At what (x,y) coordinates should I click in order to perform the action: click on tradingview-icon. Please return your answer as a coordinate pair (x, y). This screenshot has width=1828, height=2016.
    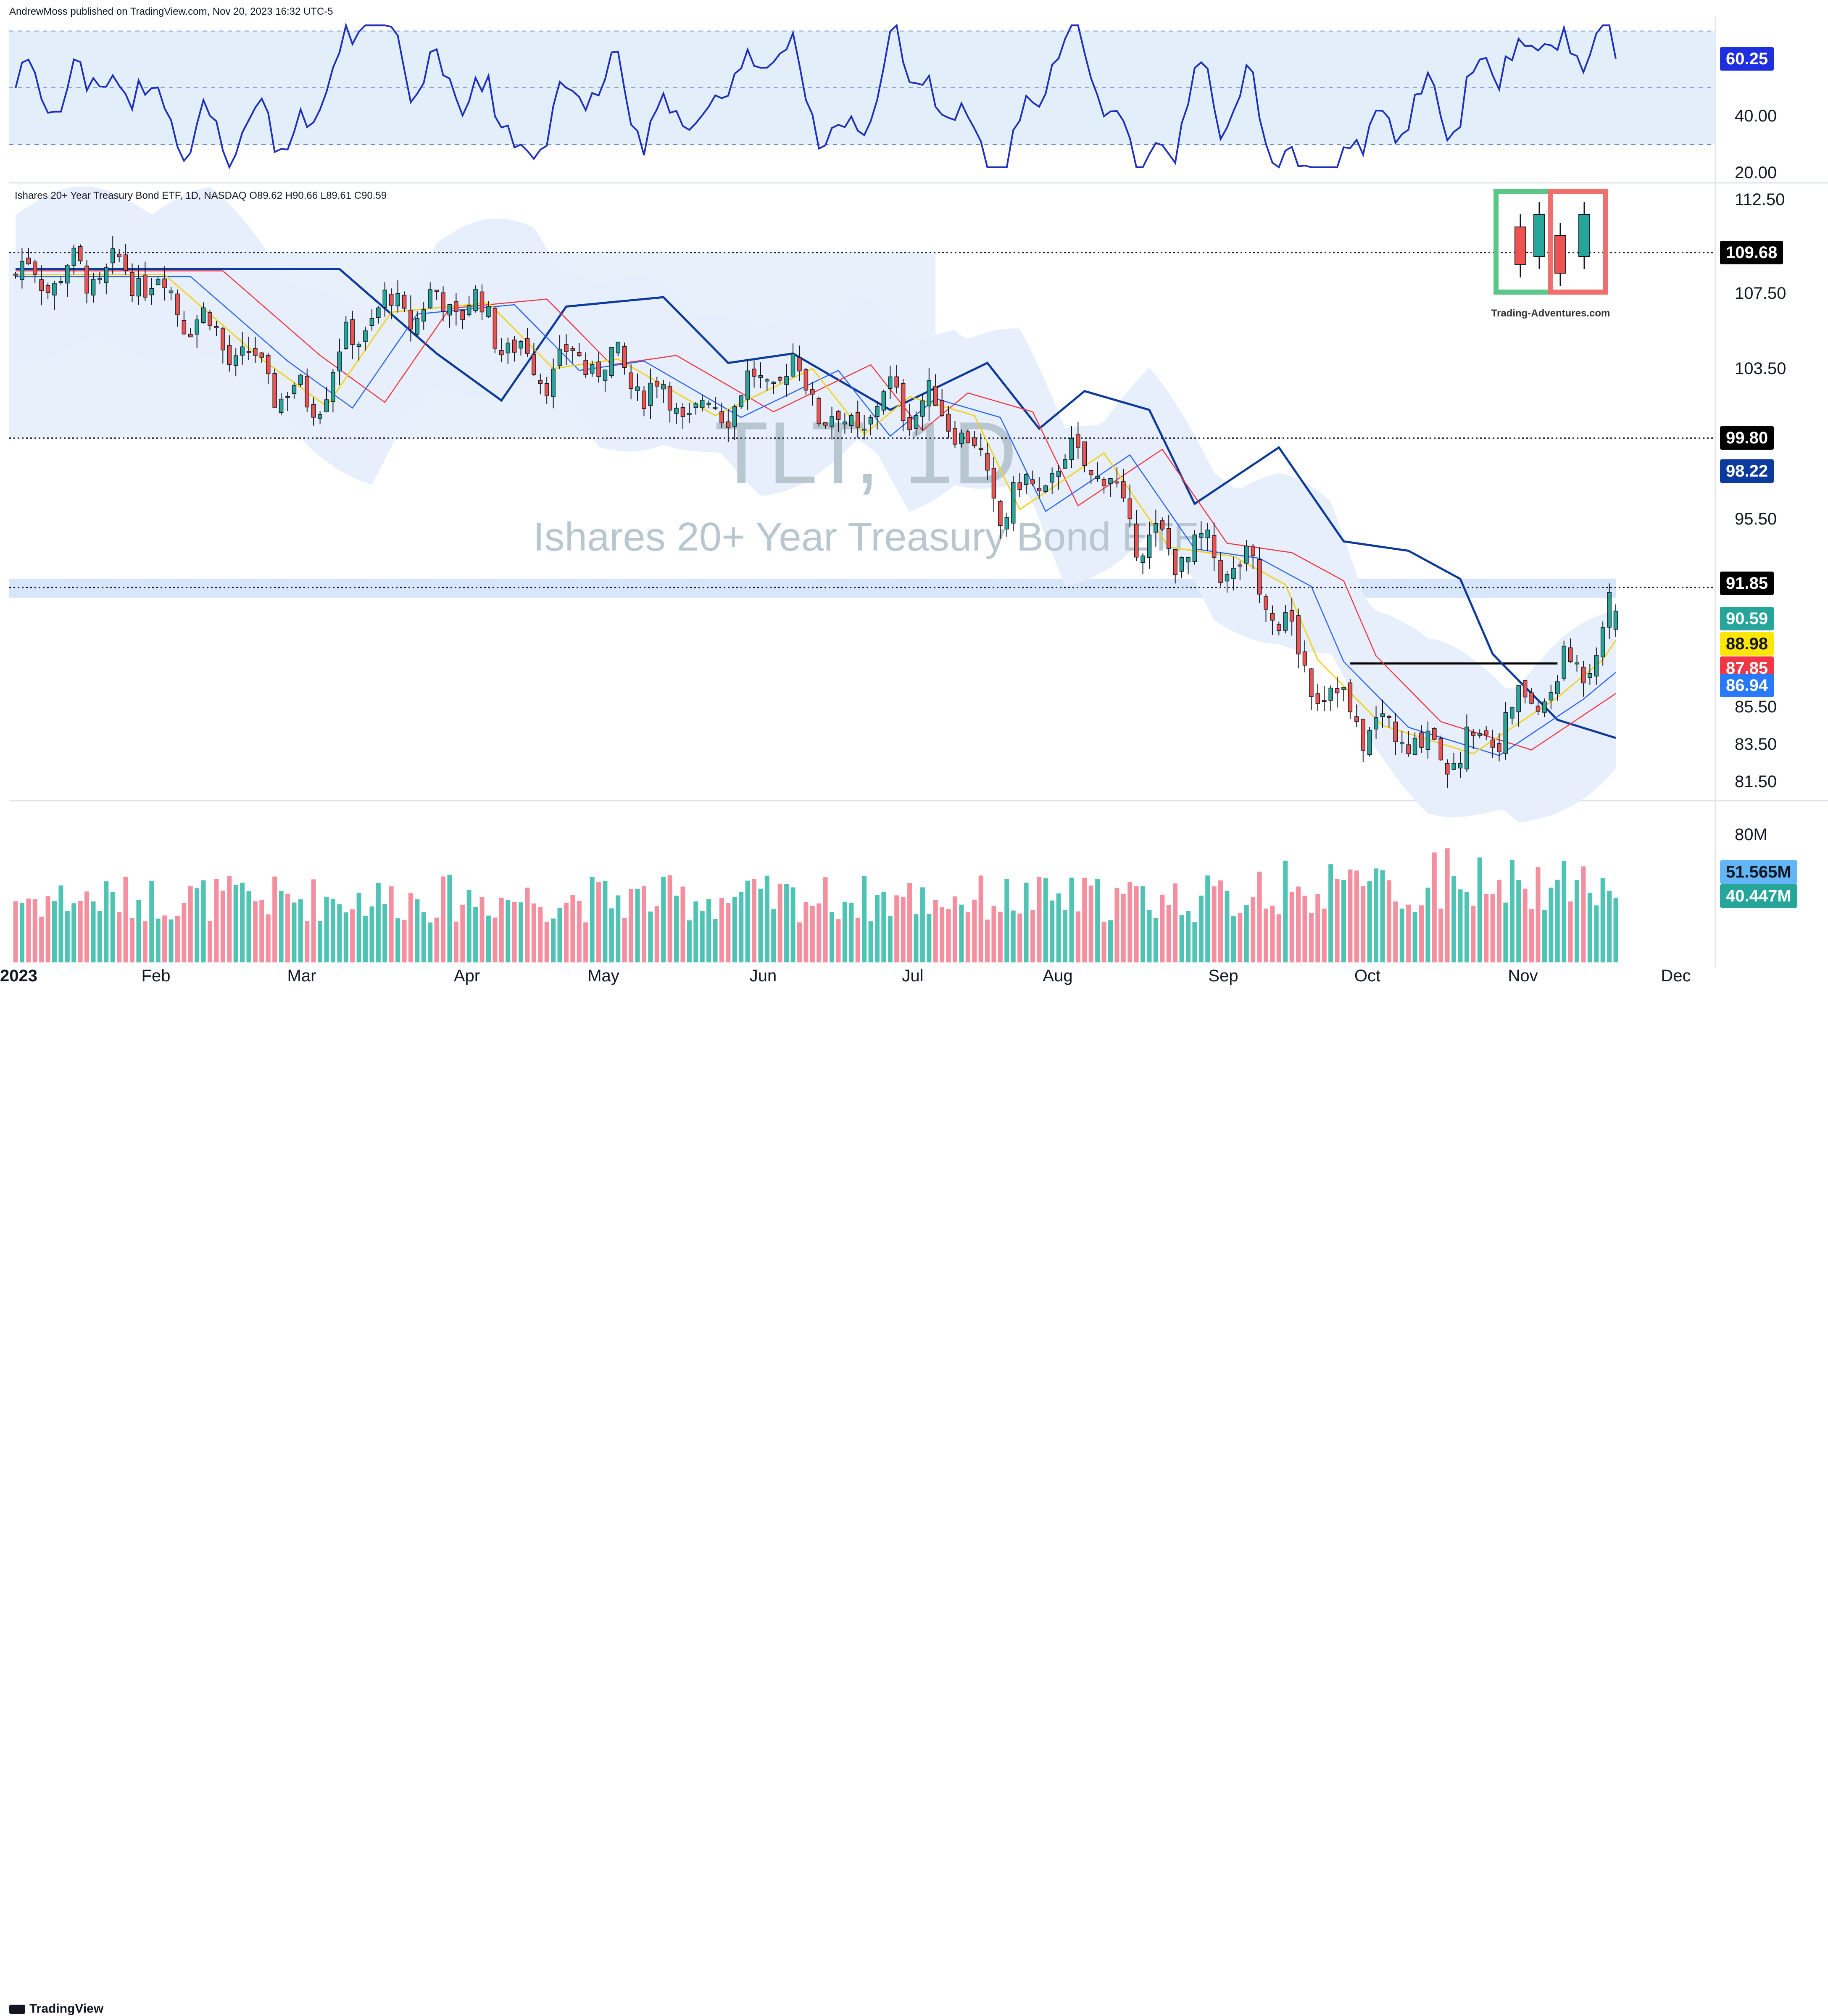
    Looking at the image, I should click on (17, 2009).